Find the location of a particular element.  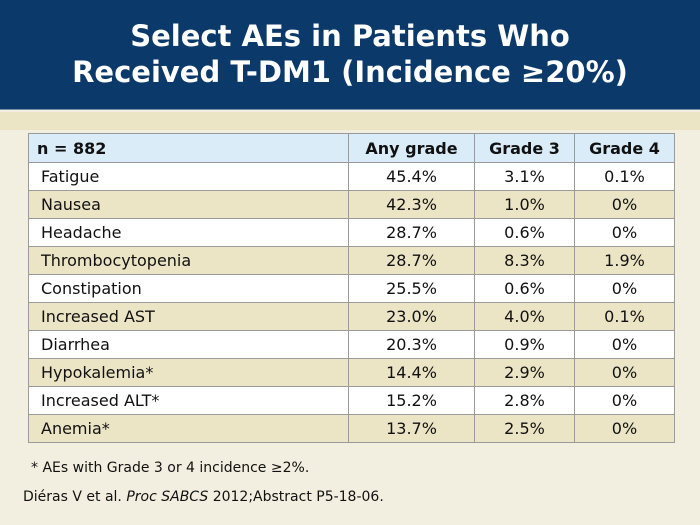

value-cell: 1.9% is located at coordinates (624, 260).